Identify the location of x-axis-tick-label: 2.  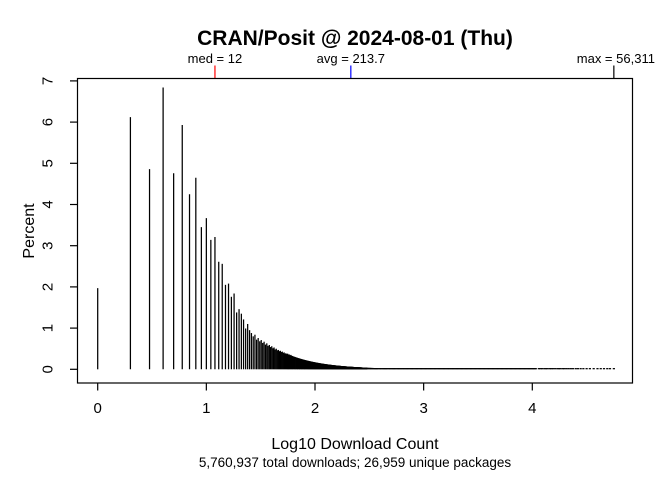
(315, 408).